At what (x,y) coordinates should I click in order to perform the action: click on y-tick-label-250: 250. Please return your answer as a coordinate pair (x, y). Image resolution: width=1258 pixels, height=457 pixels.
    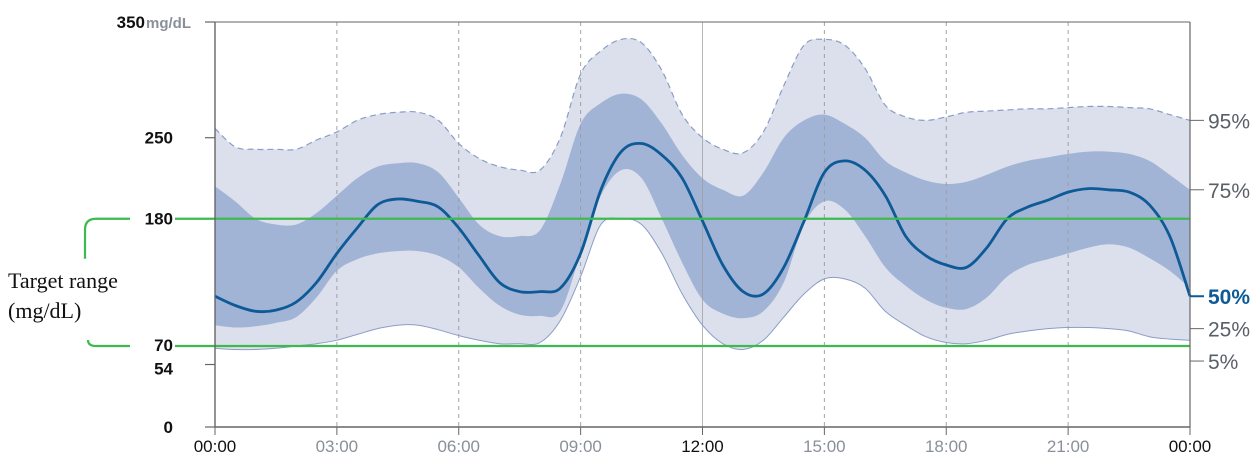
    Looking at the image, I should click on (159, 138).